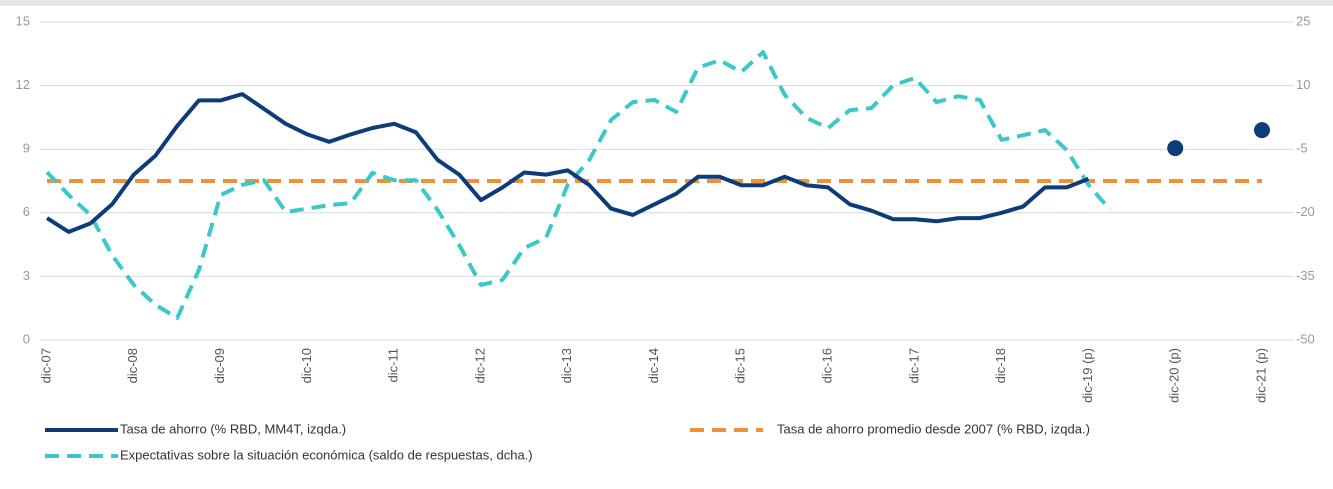  What do you see at coordinates (1305, 275) in the screenshot?
I see `y2-tick-label: -35` at bounding box center [1305, 275].